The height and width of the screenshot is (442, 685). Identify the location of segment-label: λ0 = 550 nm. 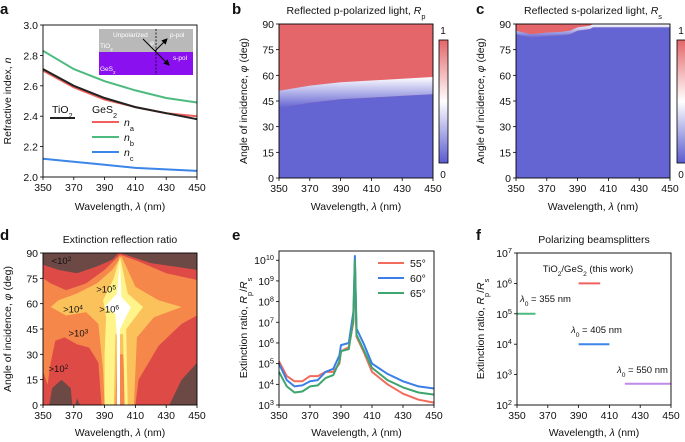
(642, 372).